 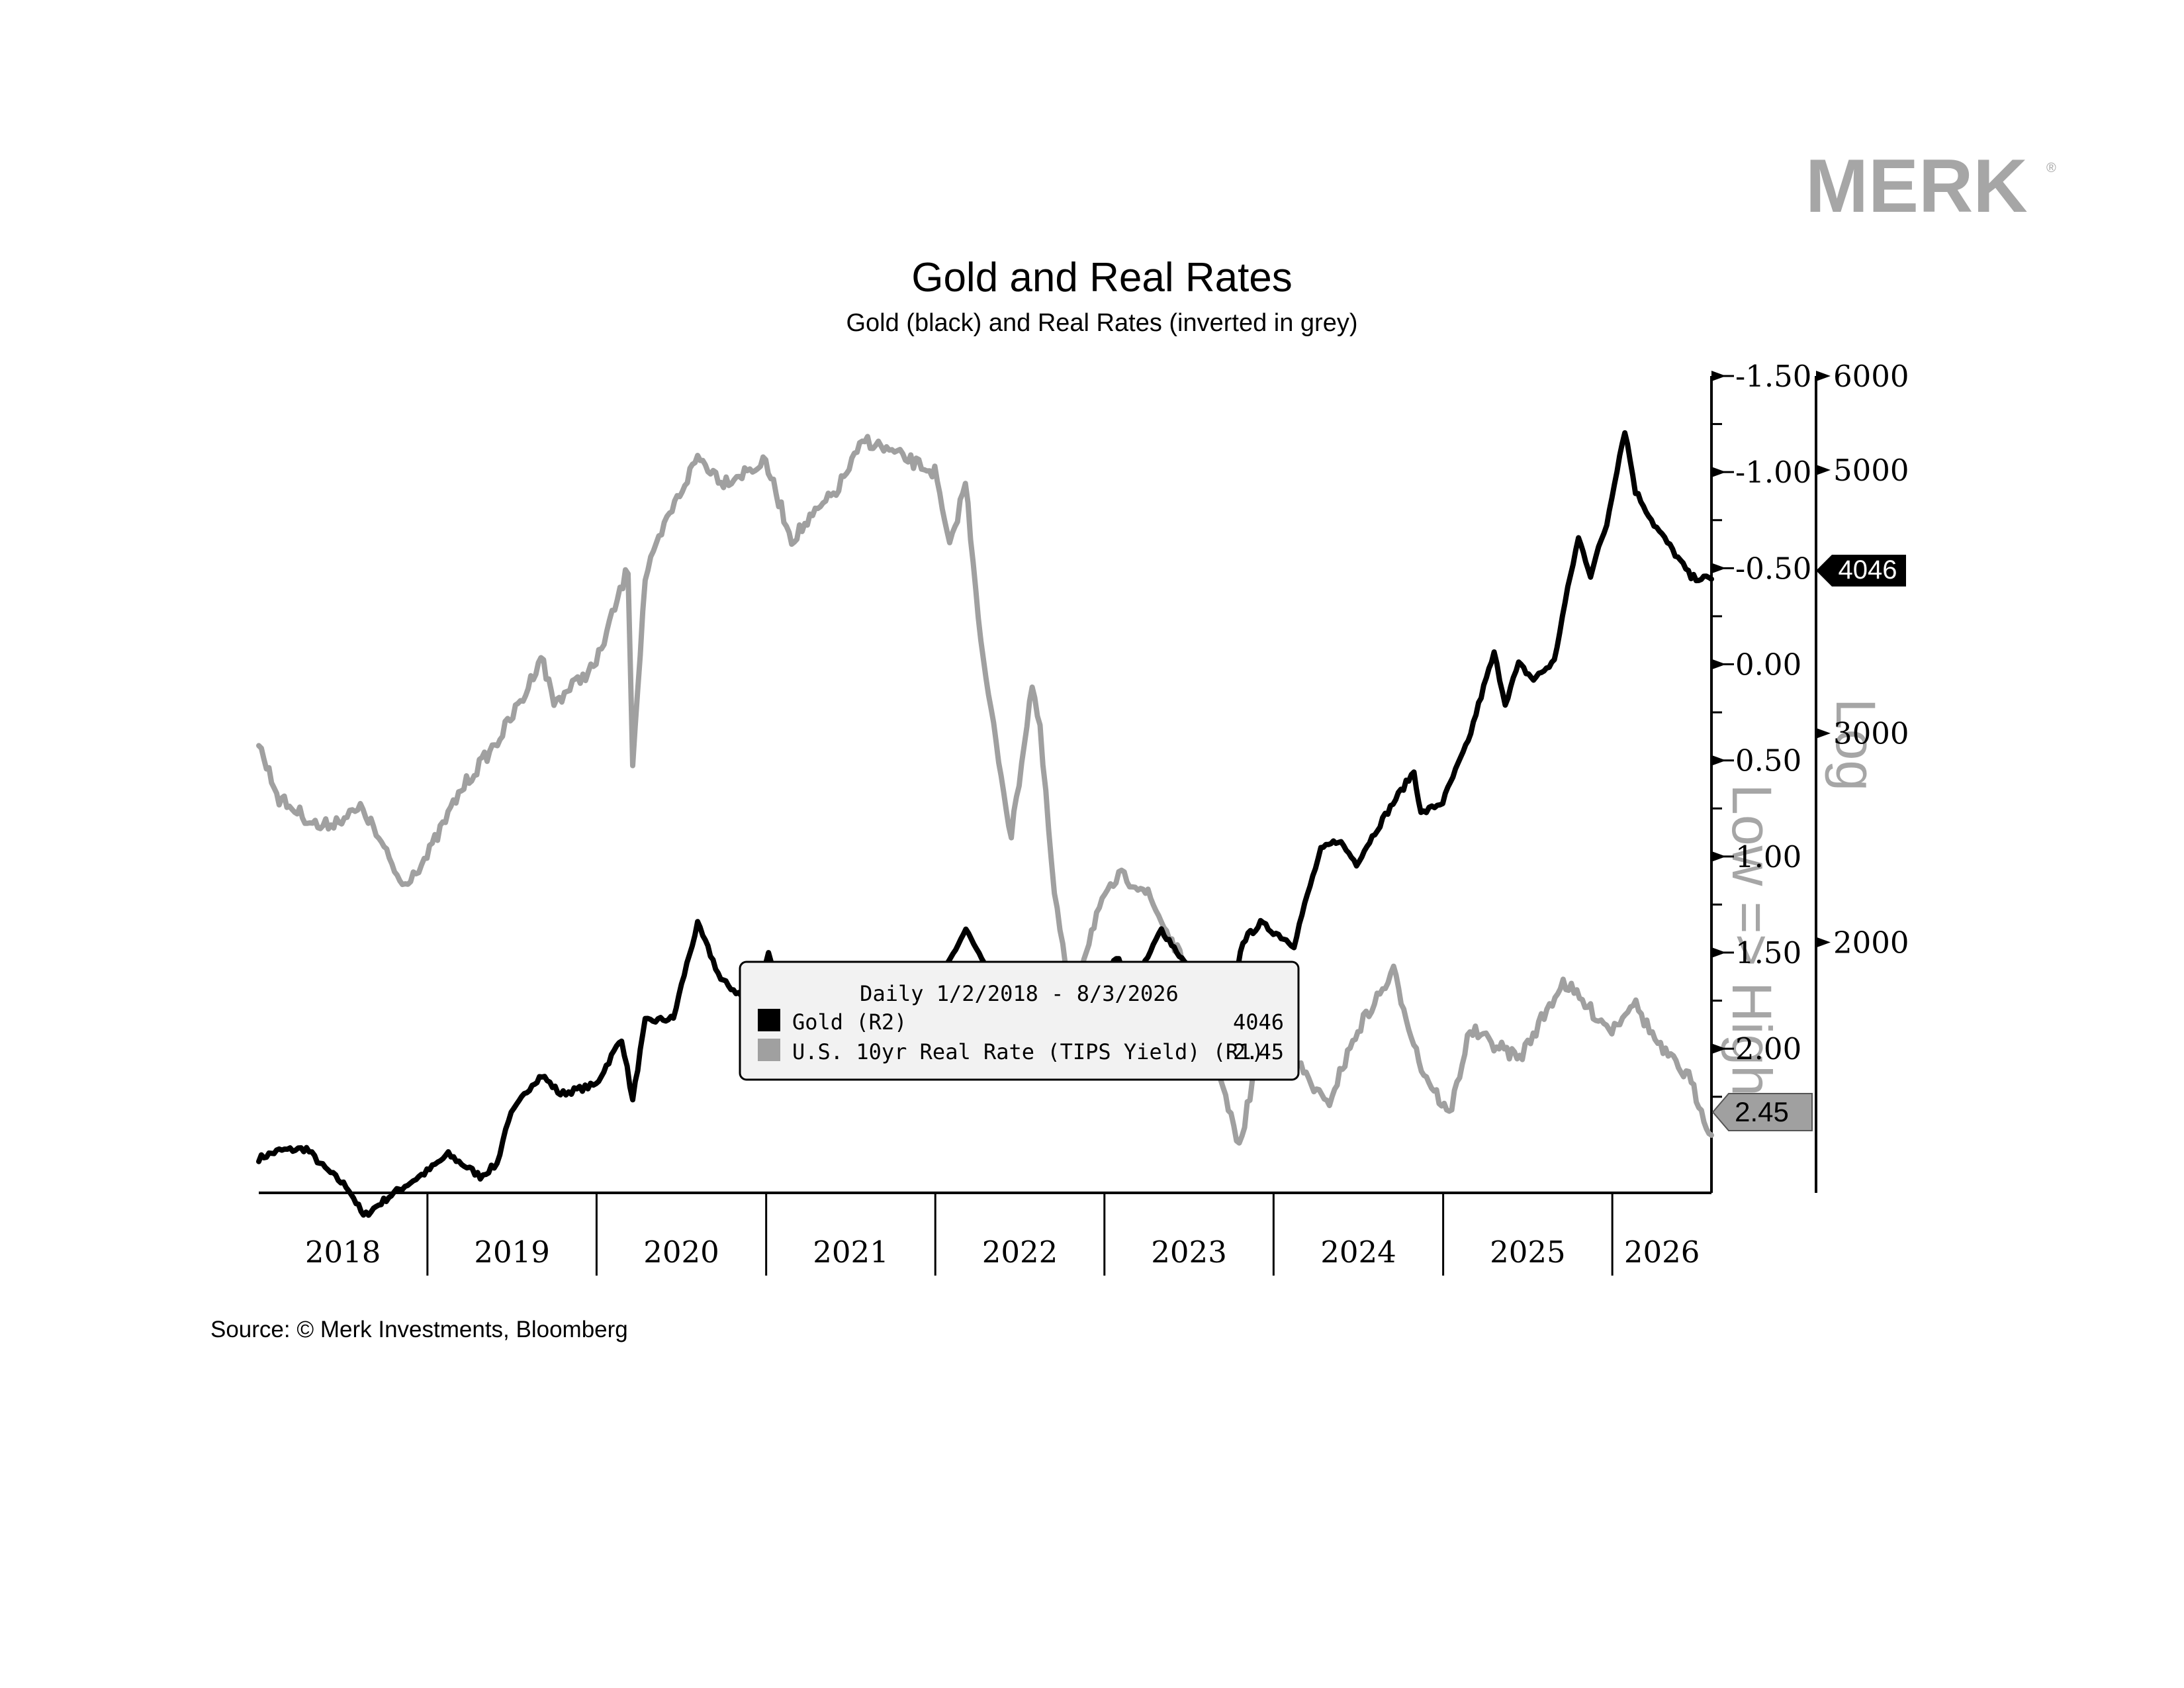 I want to click on x-tick-label: 2019, so click(x=512, y=1252).